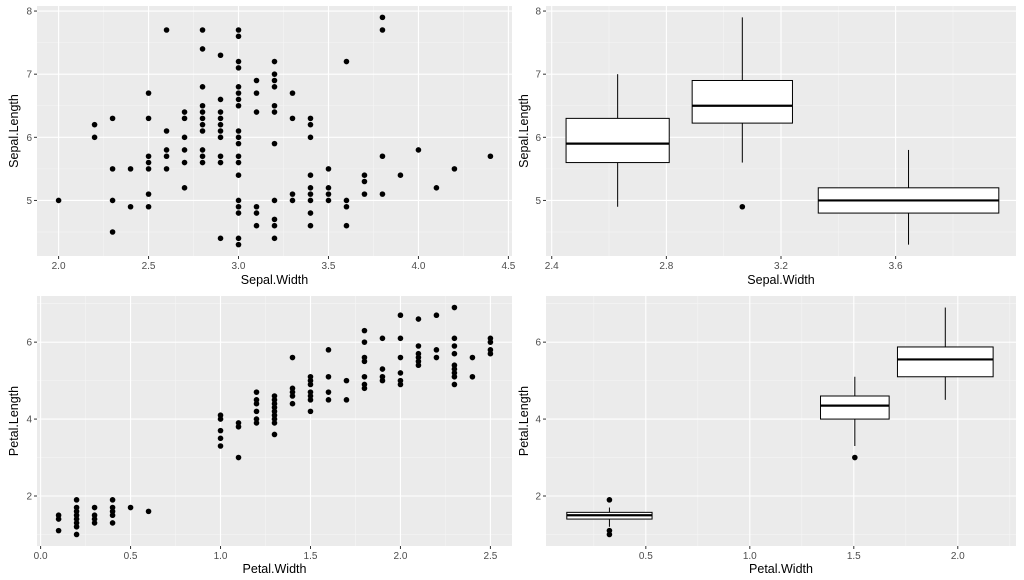  I want to click on y-axis-title: Petal.Length, so click(524, 421).